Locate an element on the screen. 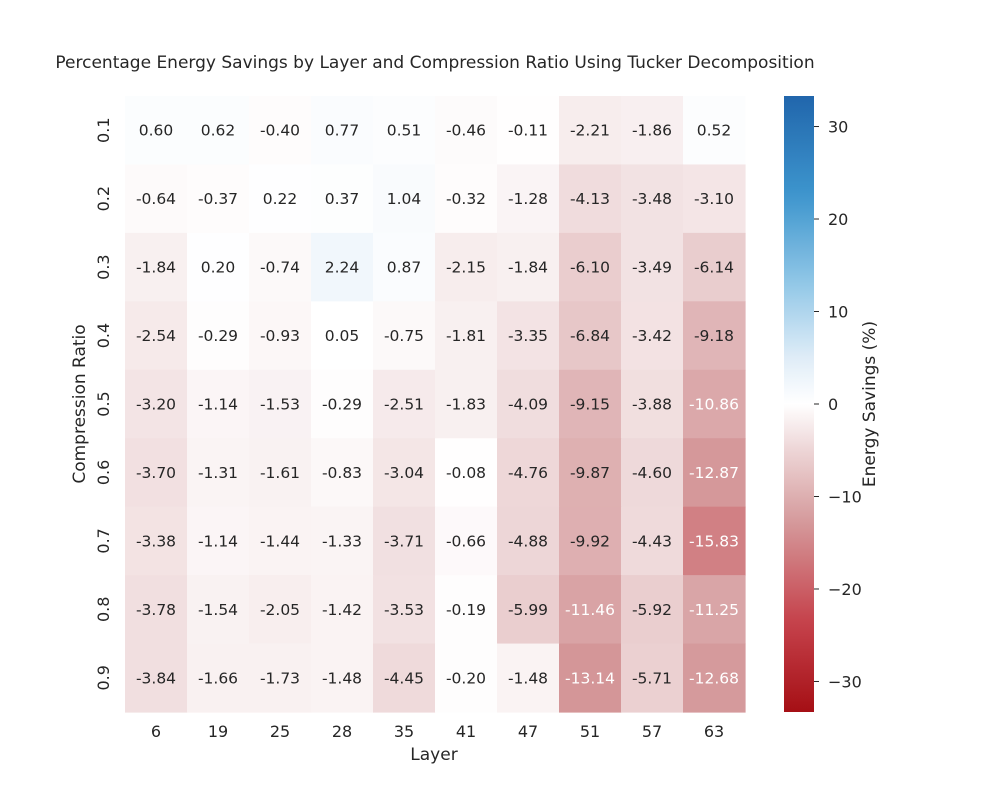 Image resolution: width=1000 pixels, height=800 pixels. cell-value-label: -0.11 is located at coordinates (528, 131).